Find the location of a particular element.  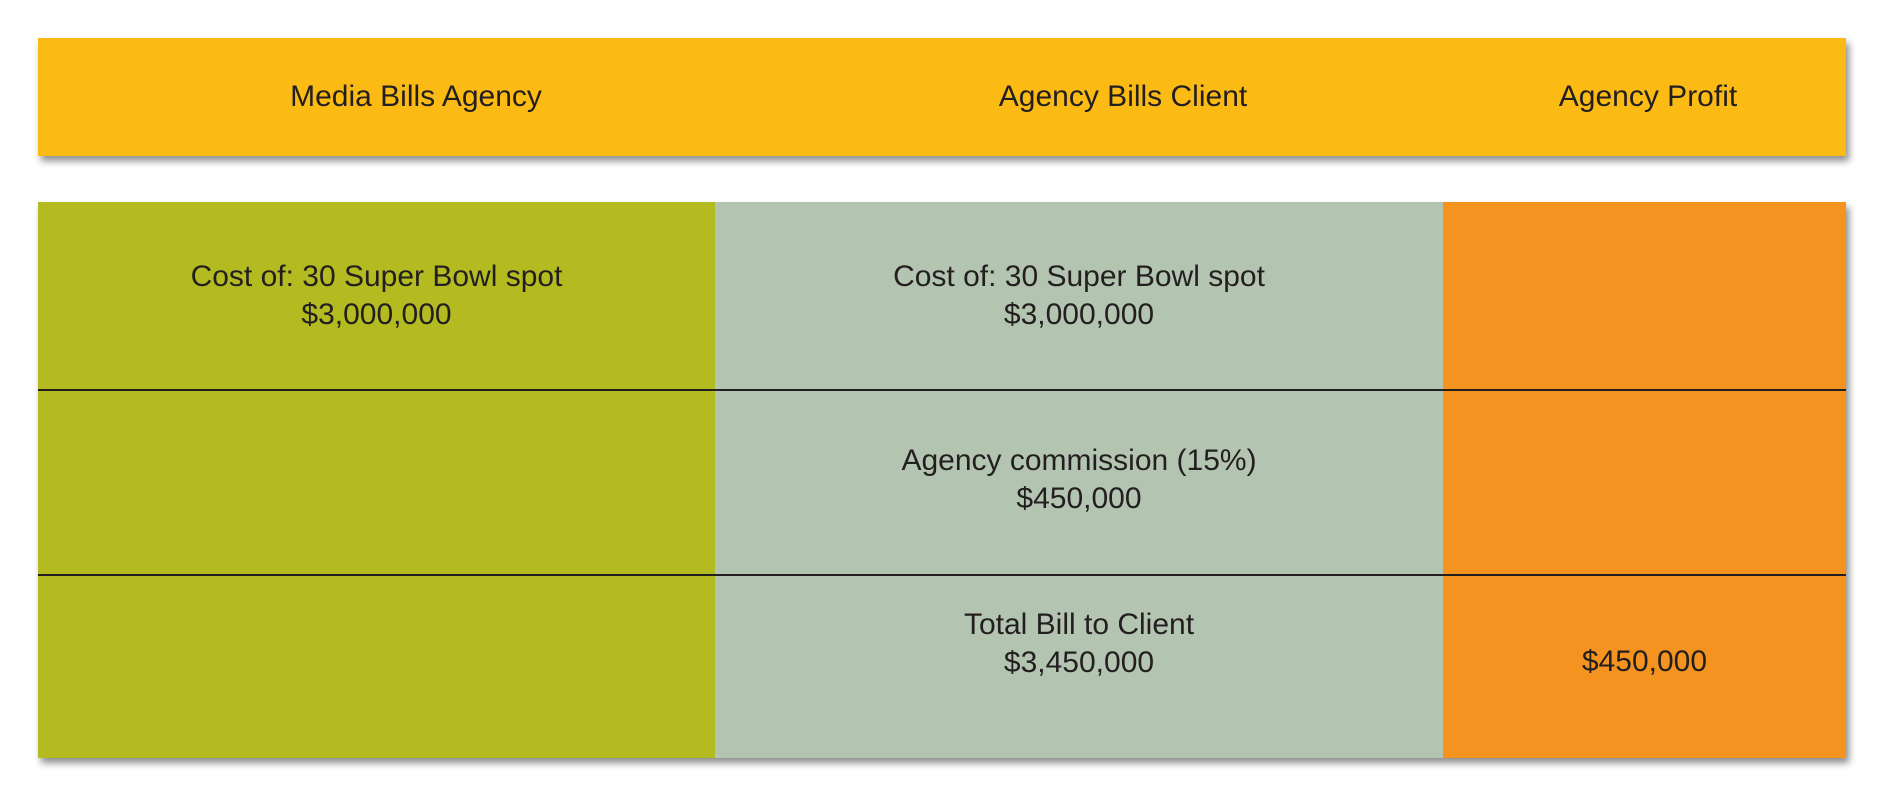

cell-client-row-1: Cost of: 30 Super Bowl spot $3,000,000 is located at coordinates (1079, 296).